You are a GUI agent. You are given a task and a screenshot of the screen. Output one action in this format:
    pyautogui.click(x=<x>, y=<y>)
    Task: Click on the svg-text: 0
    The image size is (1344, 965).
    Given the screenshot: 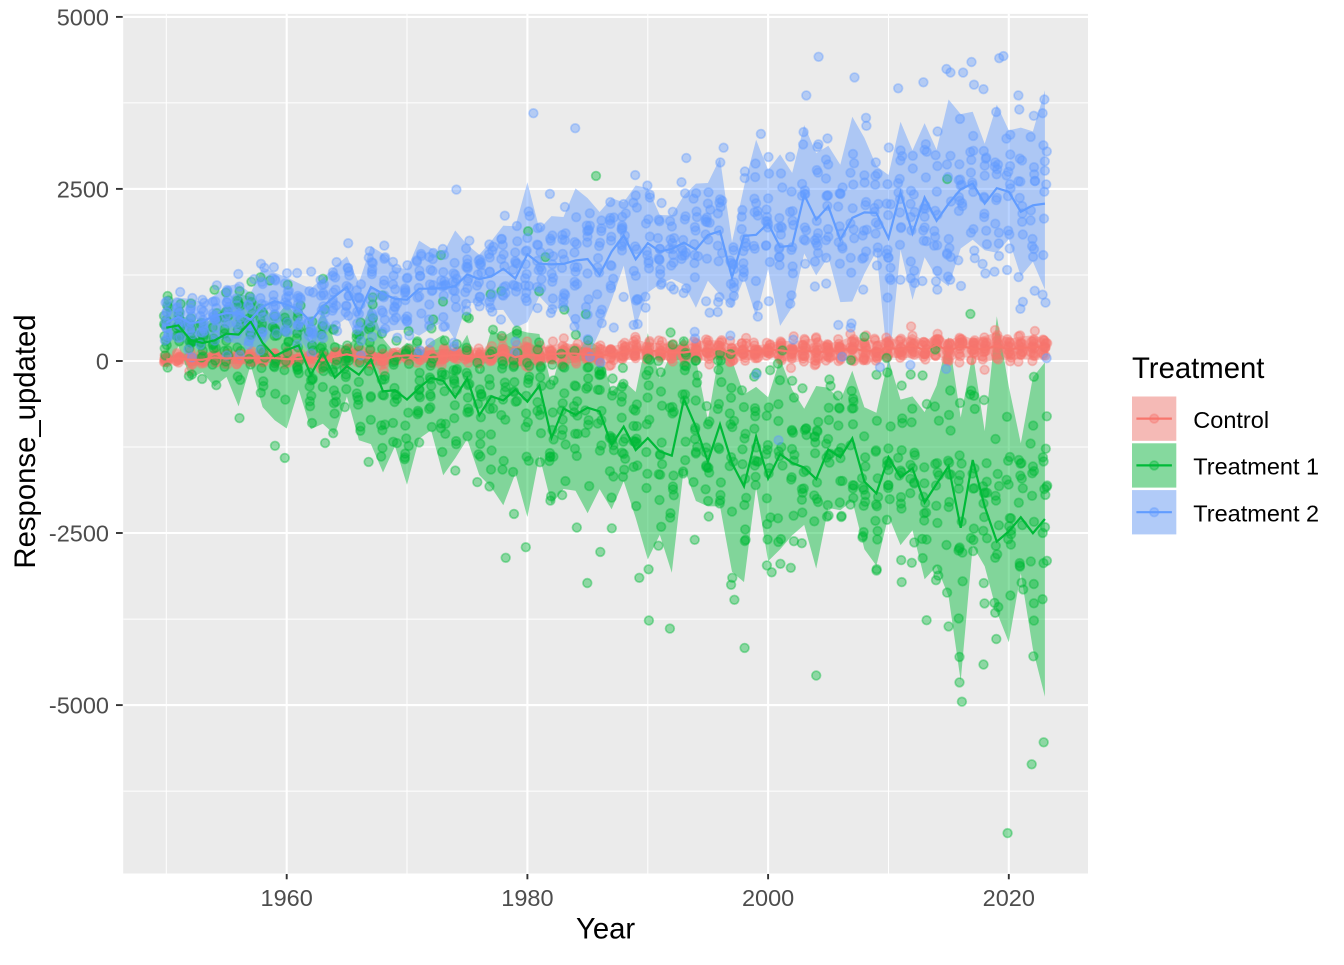 What is the action you would take?
    pyautogui.click(x=102, y=362)
    